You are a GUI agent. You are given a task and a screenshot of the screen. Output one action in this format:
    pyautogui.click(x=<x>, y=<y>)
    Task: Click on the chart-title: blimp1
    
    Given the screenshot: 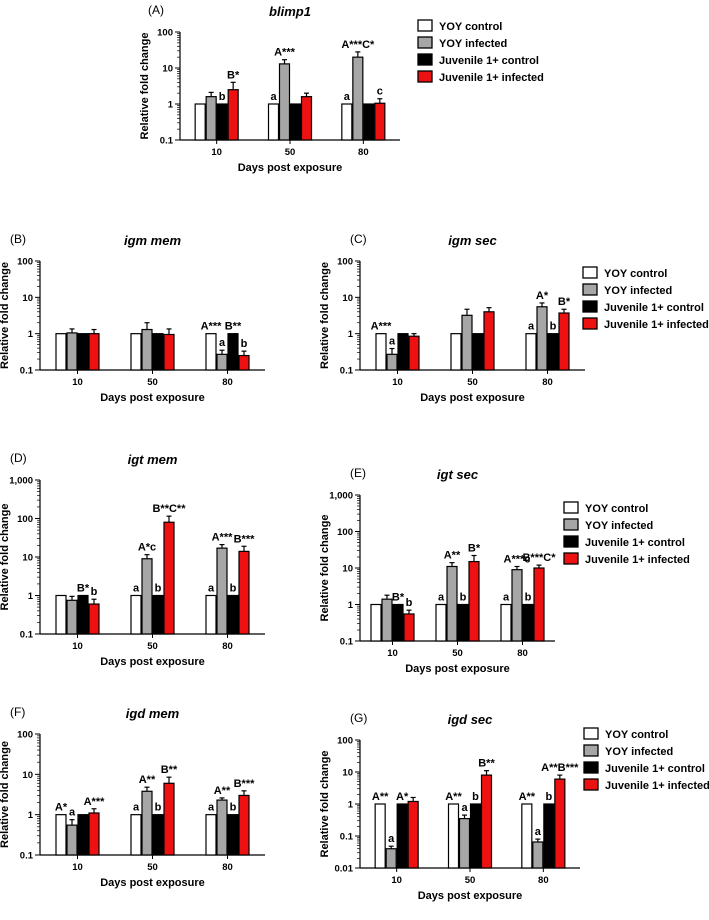 What is the action you would take?
    pyautogui.click(x=290, y=11)
    